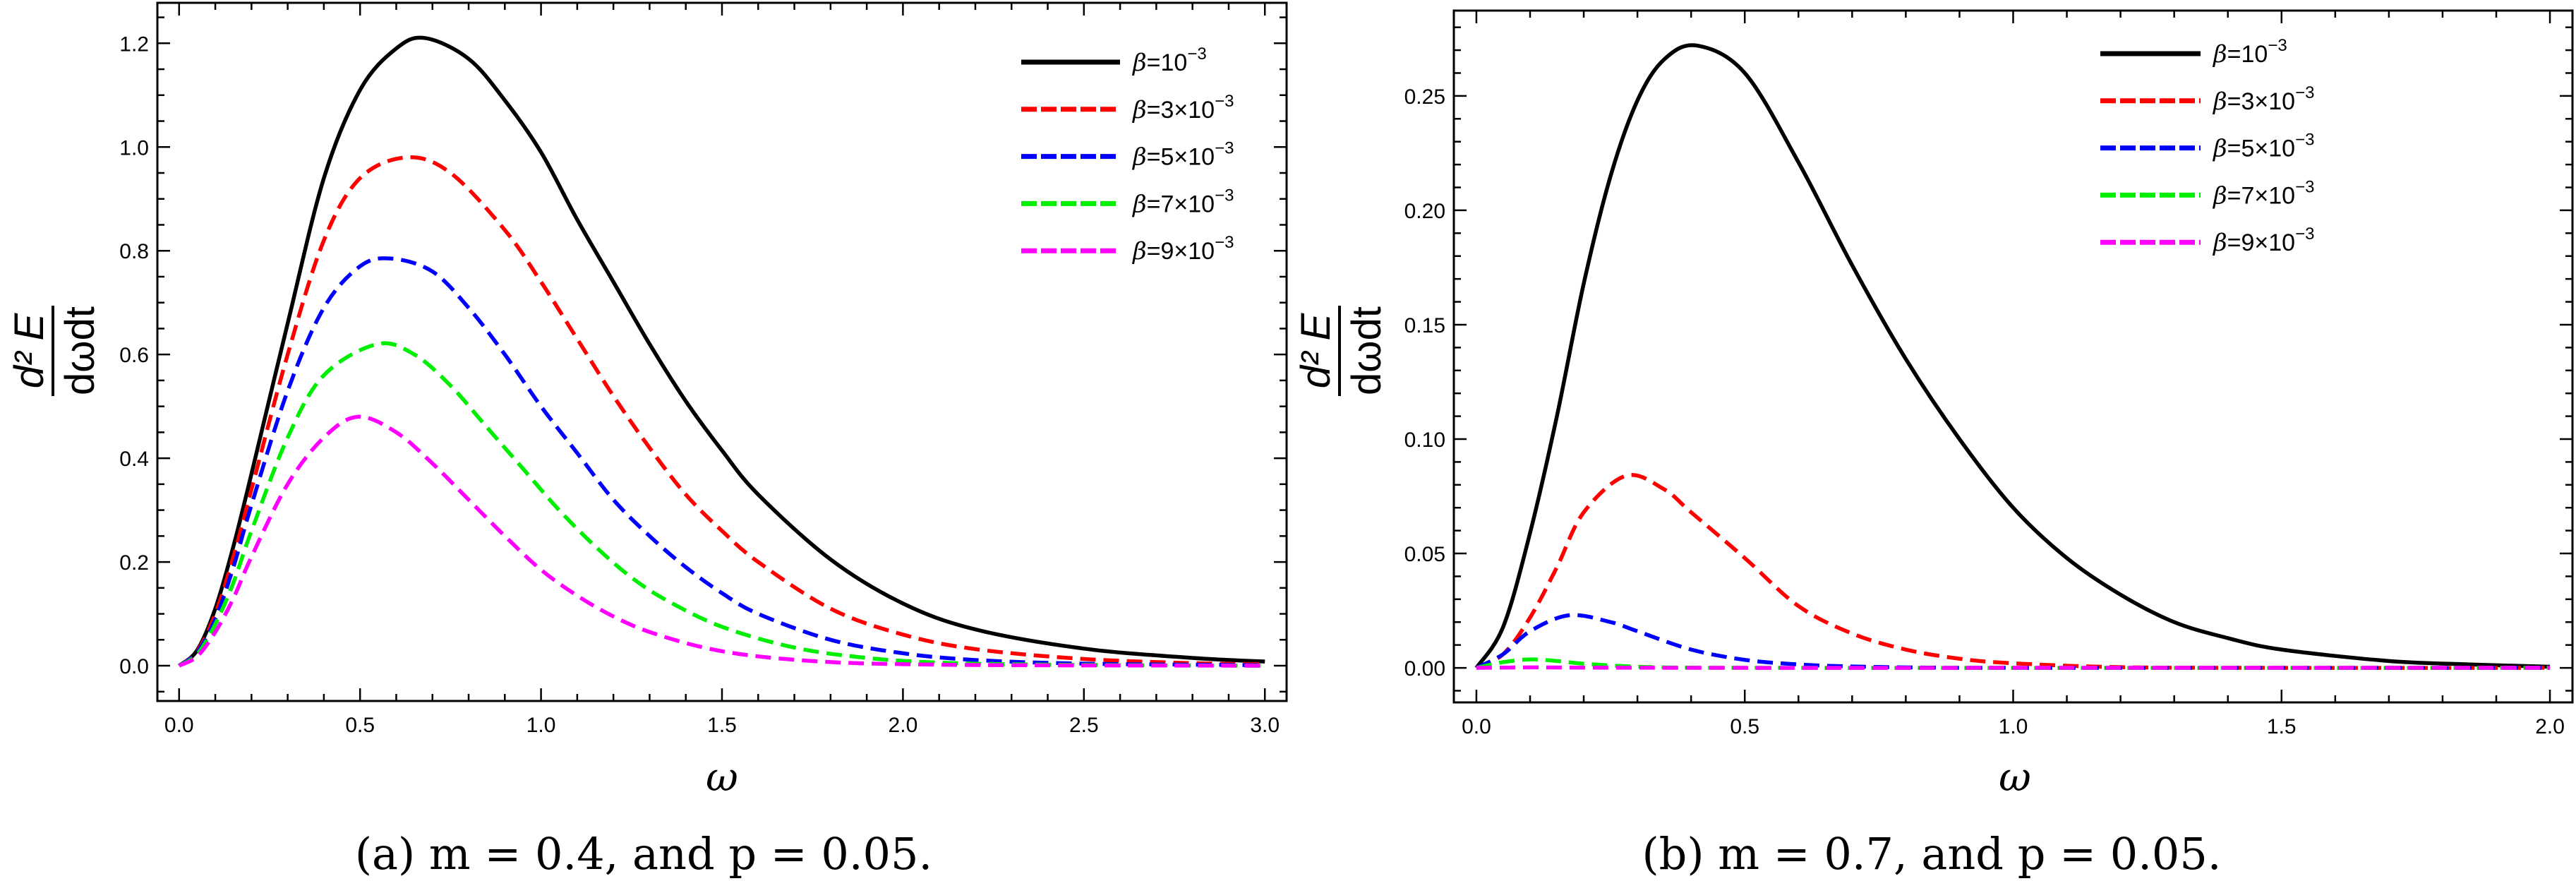  I want to click on y-tick-label: 1.2, so click(134, 44).